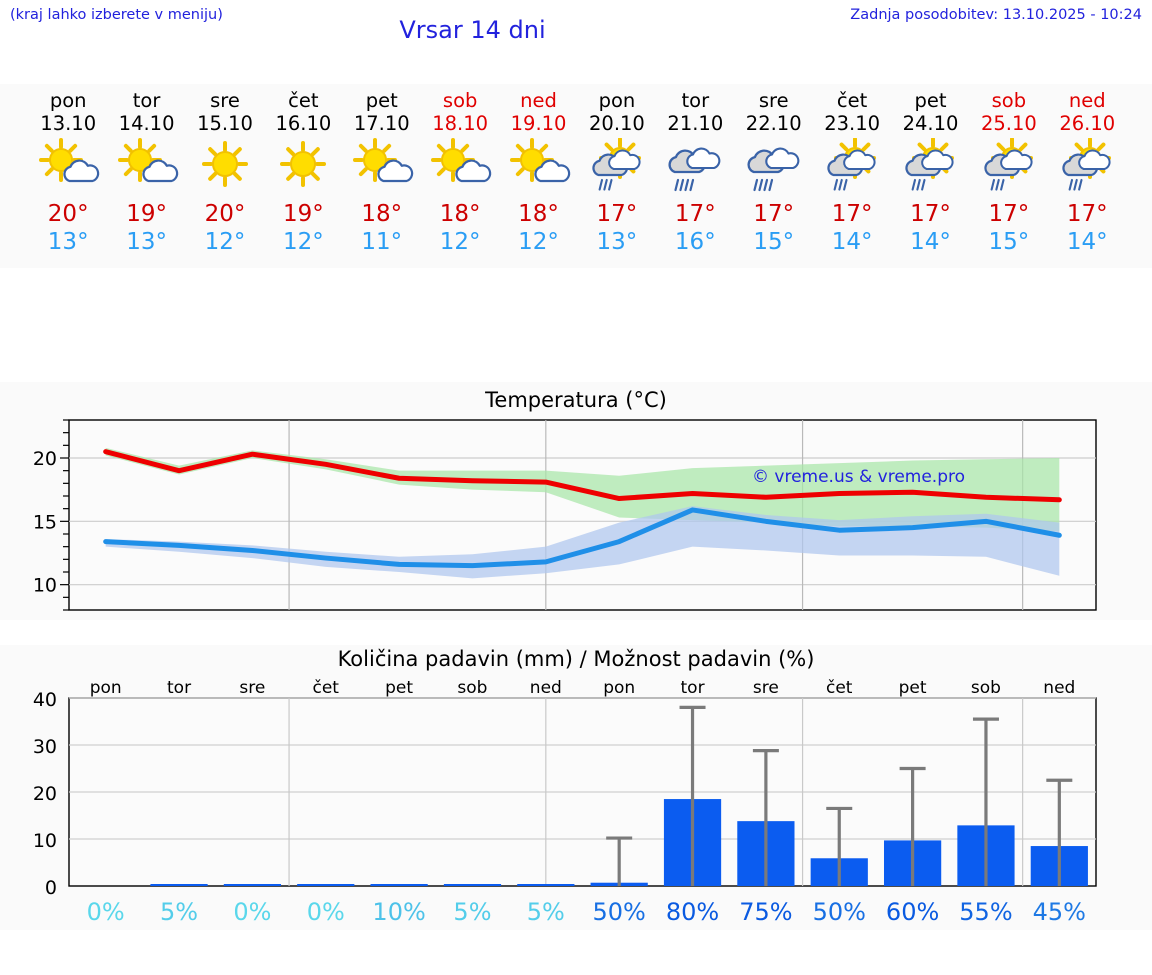 The width and height of the screenshot is (1152, 975). Describe the element at coordinates (225, 100) in the screenshot. I see `day-name: sre` at that location.